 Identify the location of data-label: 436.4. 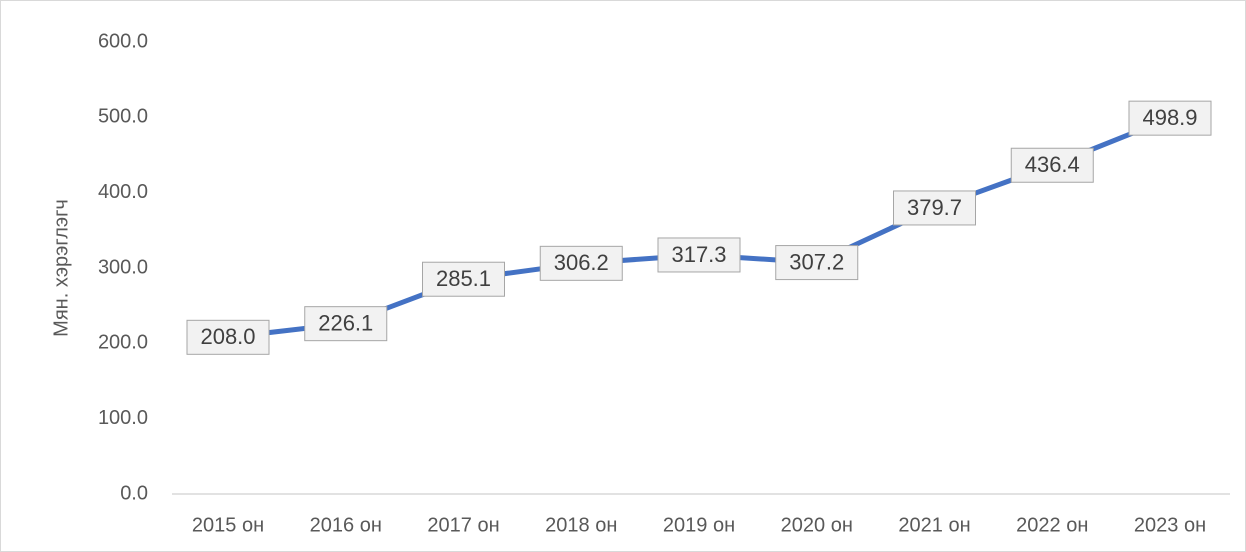
(1052, 164).